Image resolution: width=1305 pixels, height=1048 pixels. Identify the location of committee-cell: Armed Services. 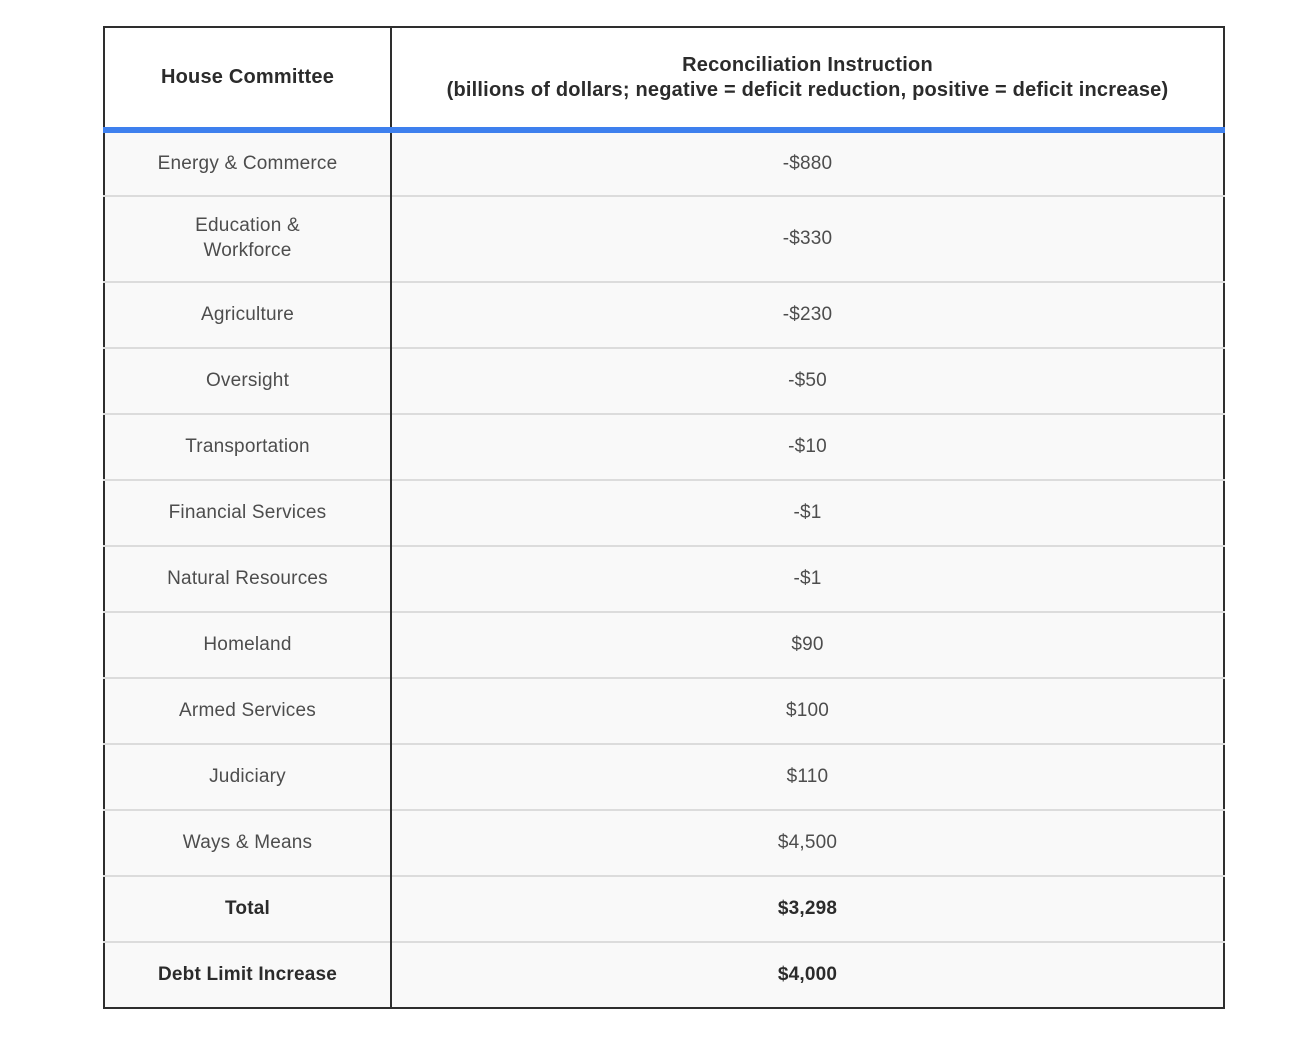
(248, 710).